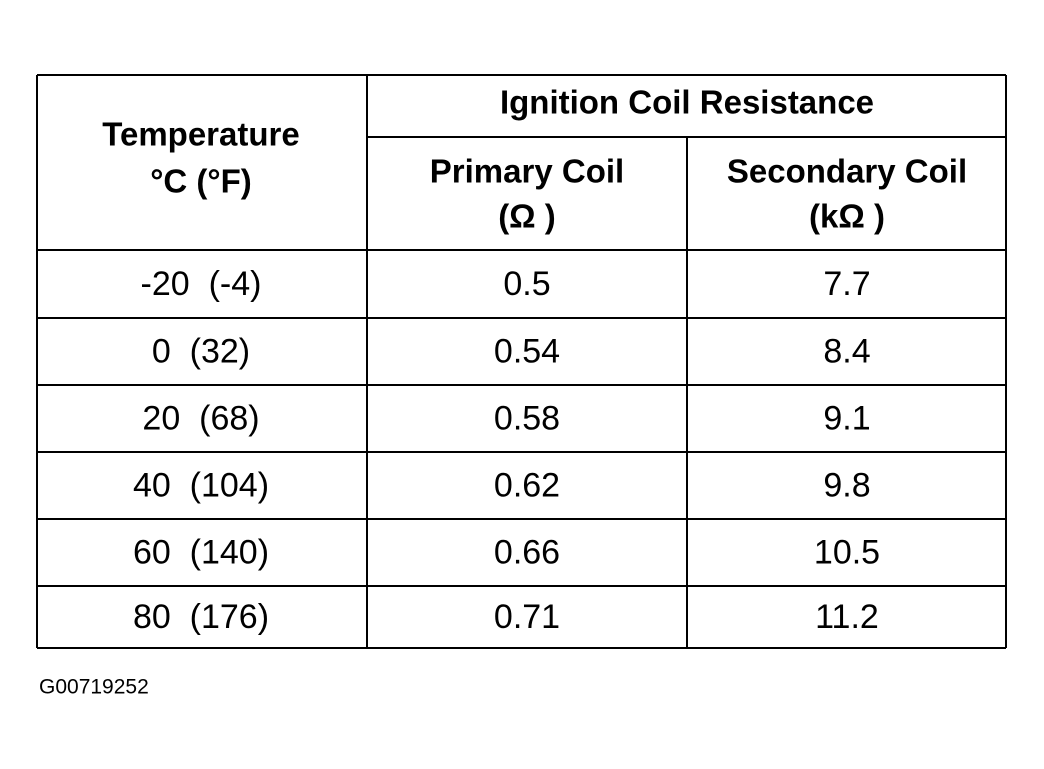 This screenshot has height=769, width=1044. Describe the element at coordinates (847, 216) in the screenshot. I see `column-header: (kΩ )` at that location.